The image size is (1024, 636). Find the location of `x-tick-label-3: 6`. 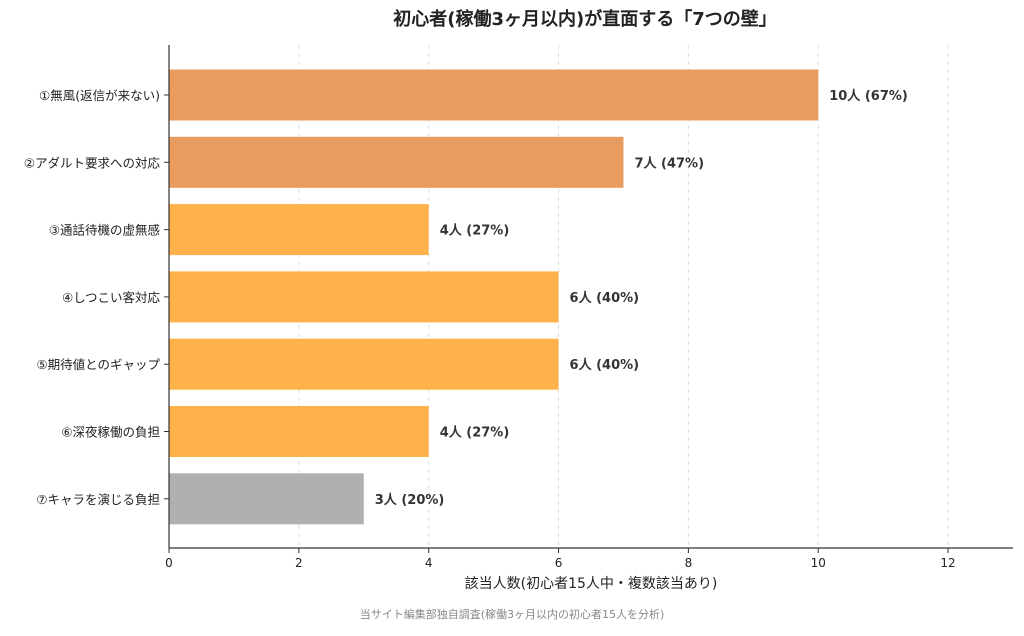

x-tick-label-3: 6 is located at coordinates (559, 563).